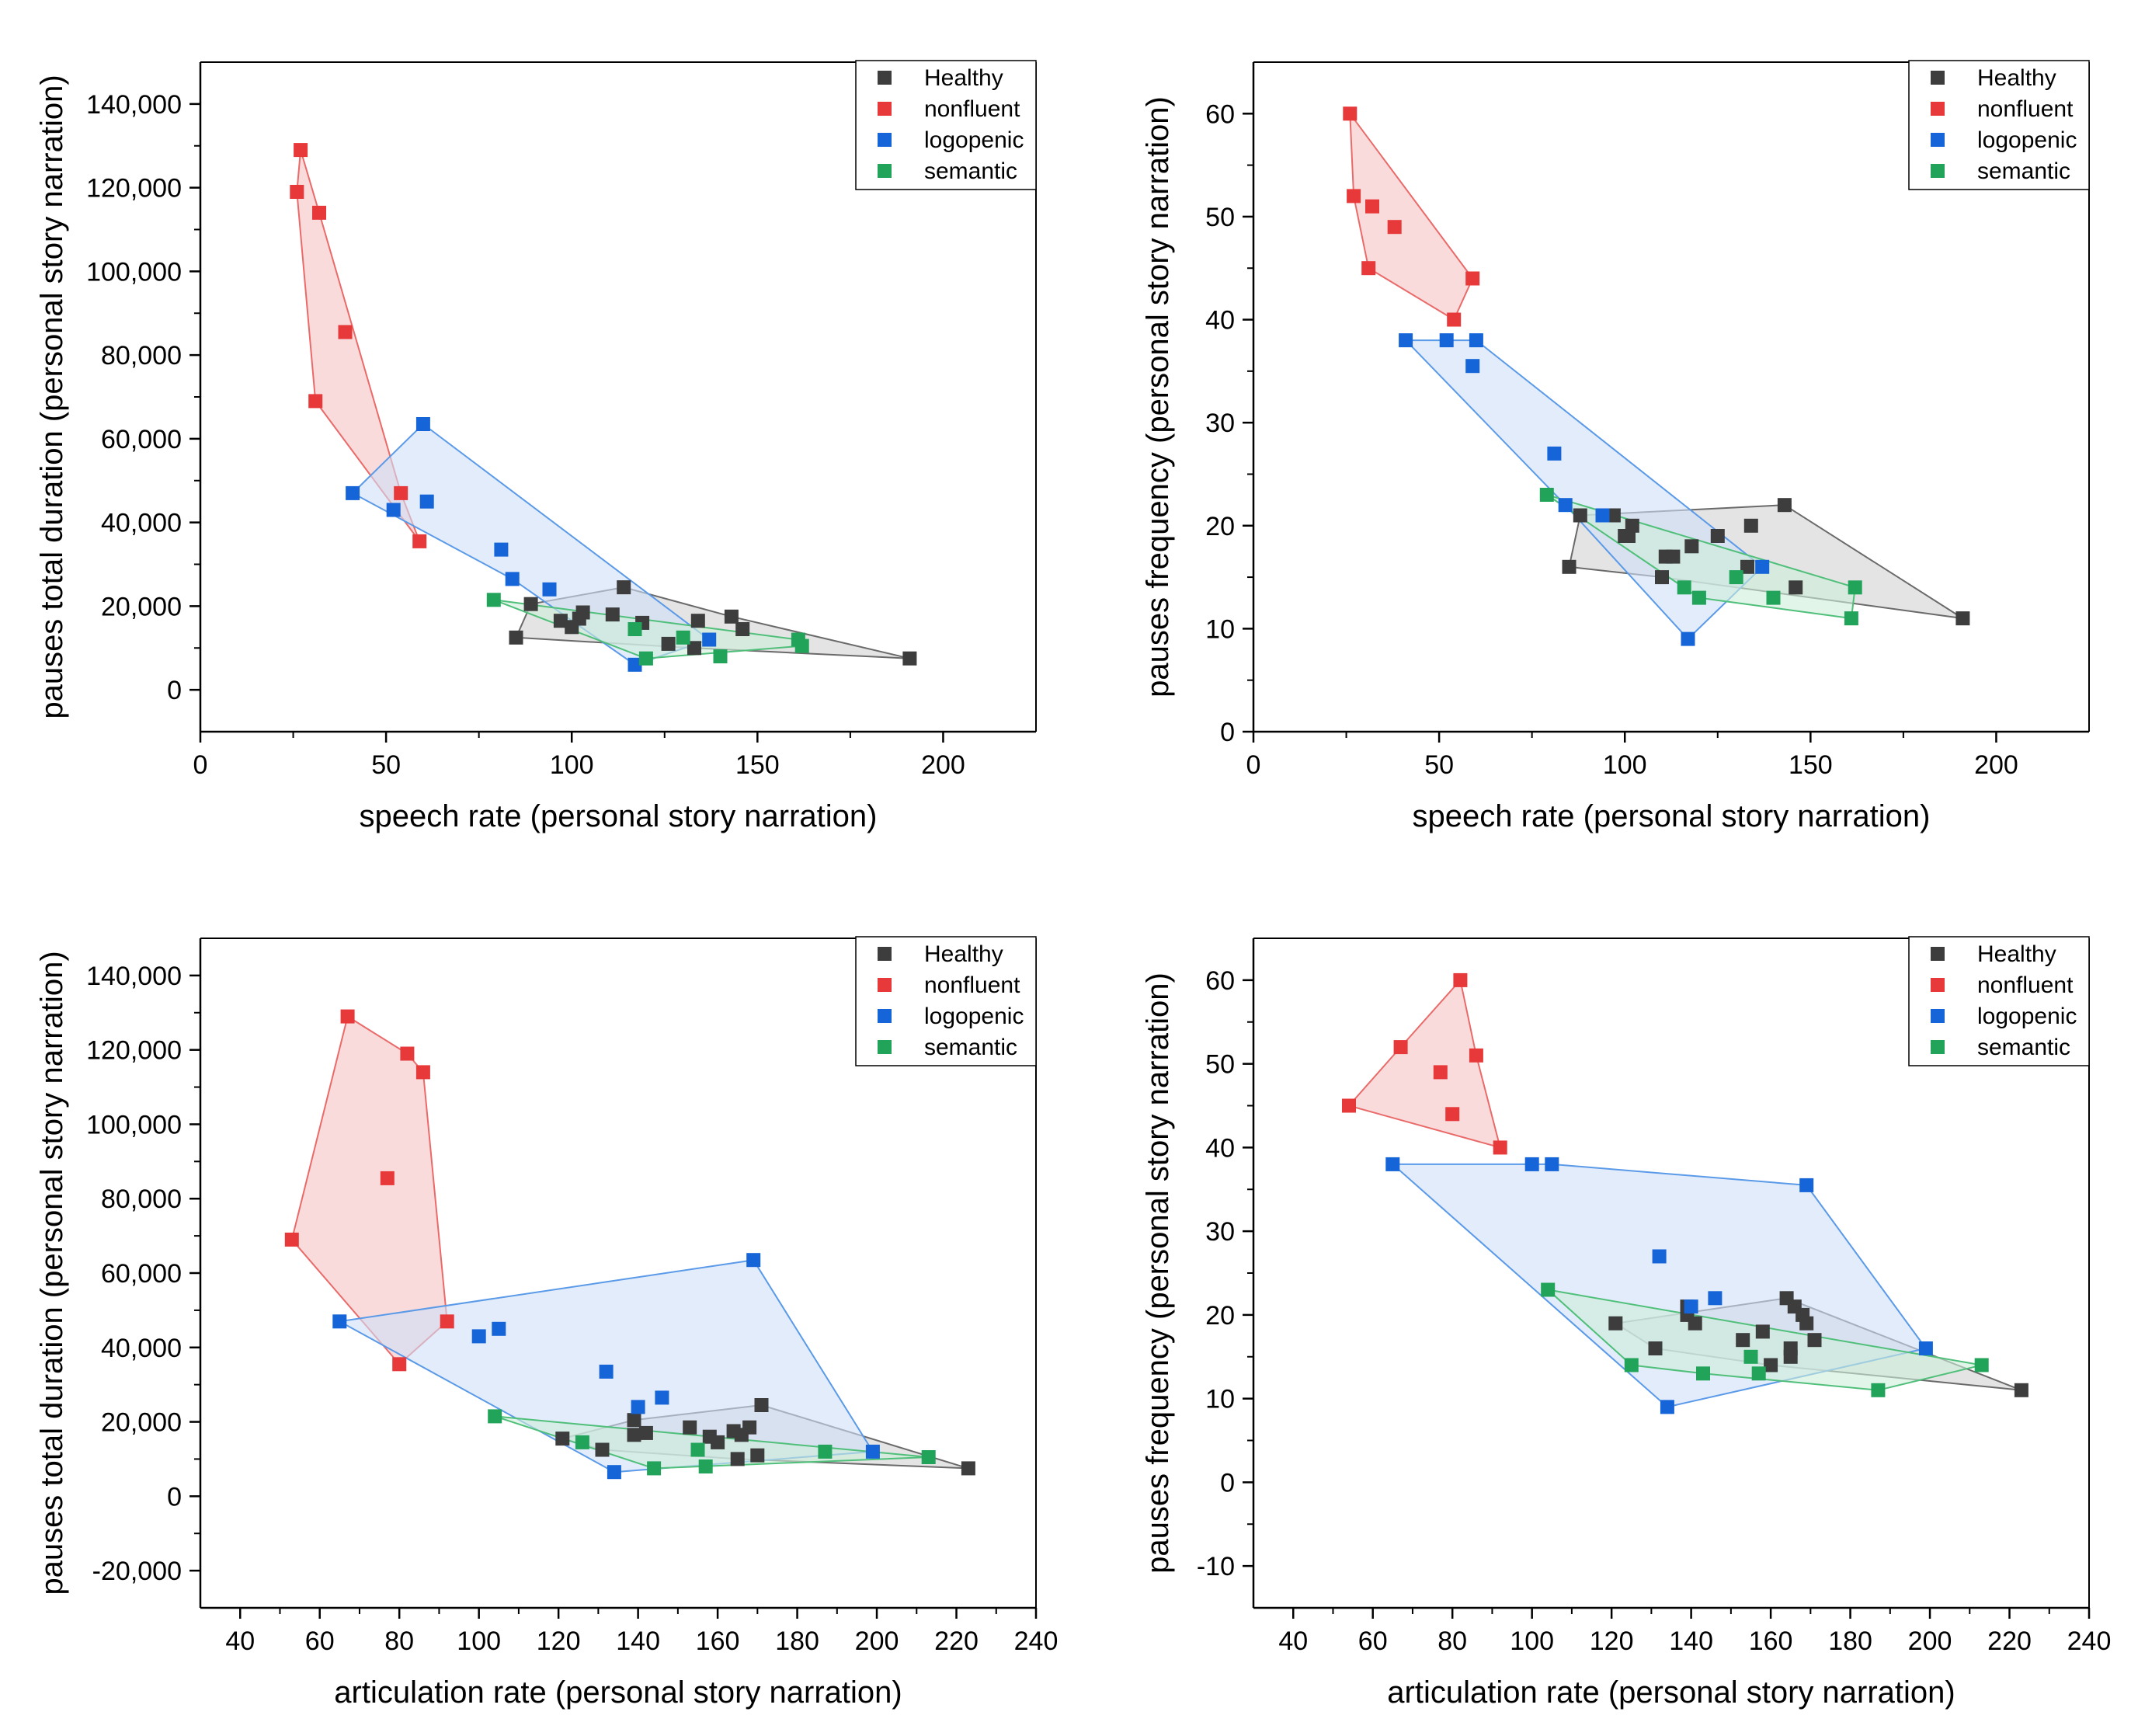 The height and width of the screenshot is (1736, 2131). What do you see at coordinates (1220, 424) in the screenshot?
I see `y-tick-label: 30` at bounding box center [1220, 424].